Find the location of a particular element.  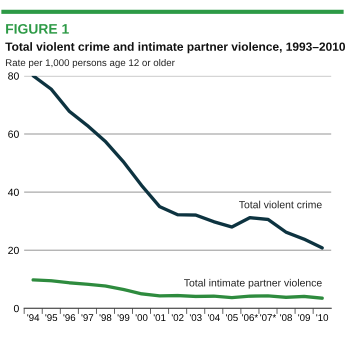

x-tick-label: '02 is located at coordinates (178, 318).